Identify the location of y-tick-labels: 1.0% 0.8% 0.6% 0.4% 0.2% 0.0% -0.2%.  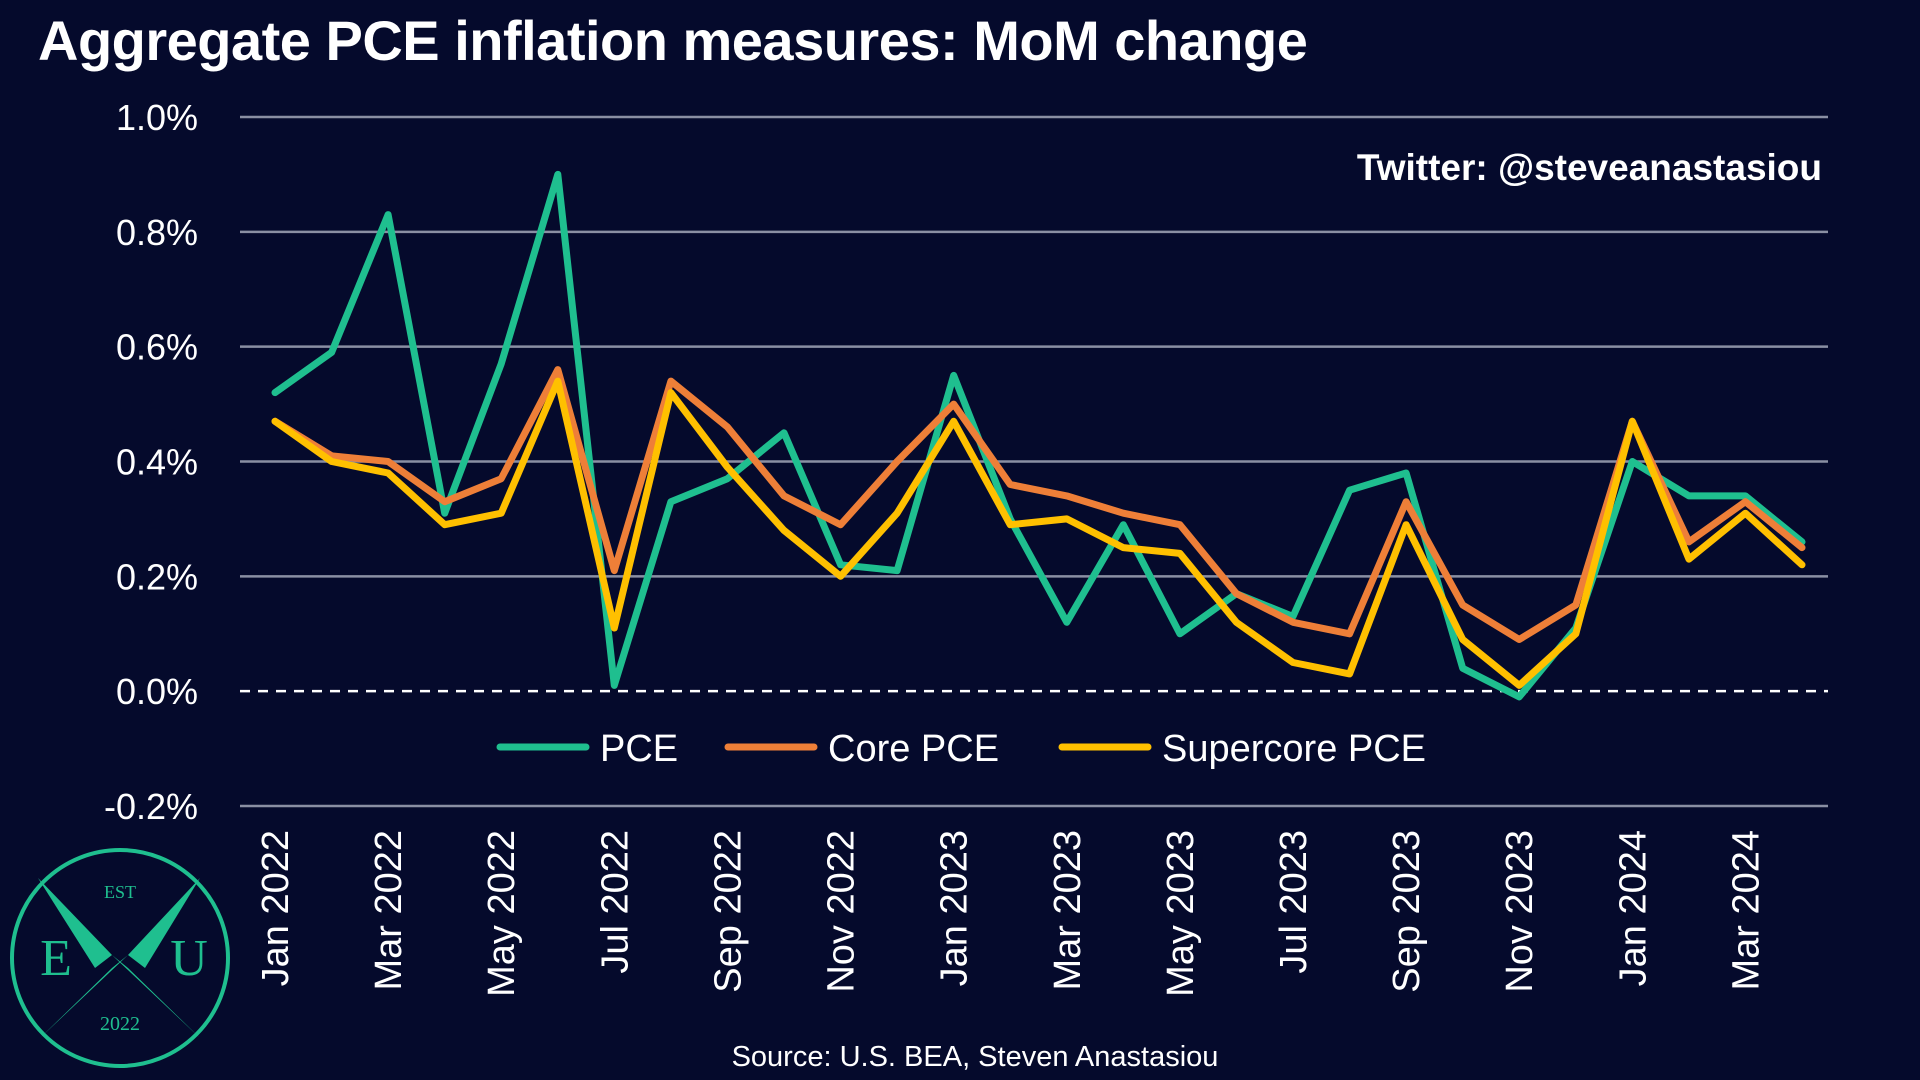
(151, 462).